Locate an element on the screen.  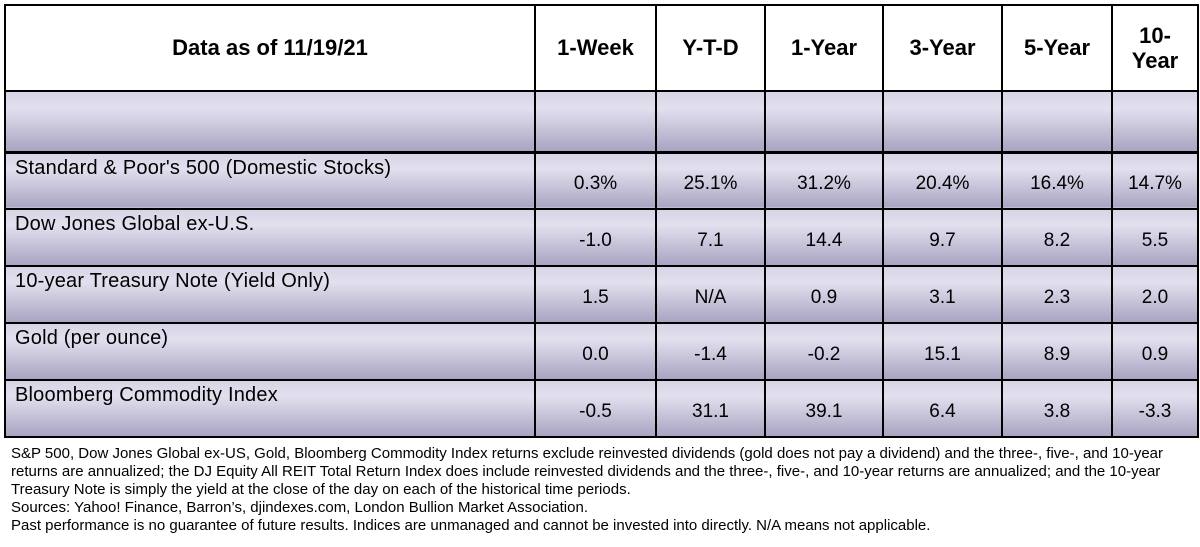
value-cell: 31.1 is located at coordinates (710, 408).